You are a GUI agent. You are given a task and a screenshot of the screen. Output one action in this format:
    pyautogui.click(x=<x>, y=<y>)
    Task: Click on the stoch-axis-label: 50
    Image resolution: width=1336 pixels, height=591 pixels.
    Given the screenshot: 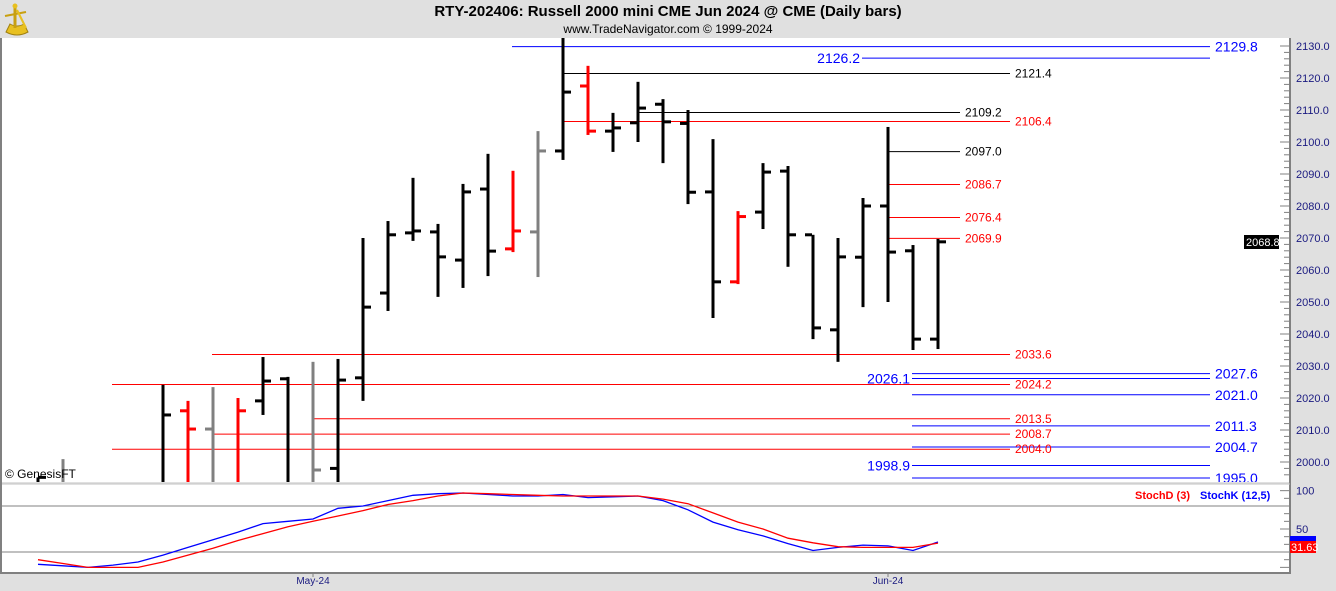 What is the action you would take?
    pyautogui.click(x=1302, y=530)
    